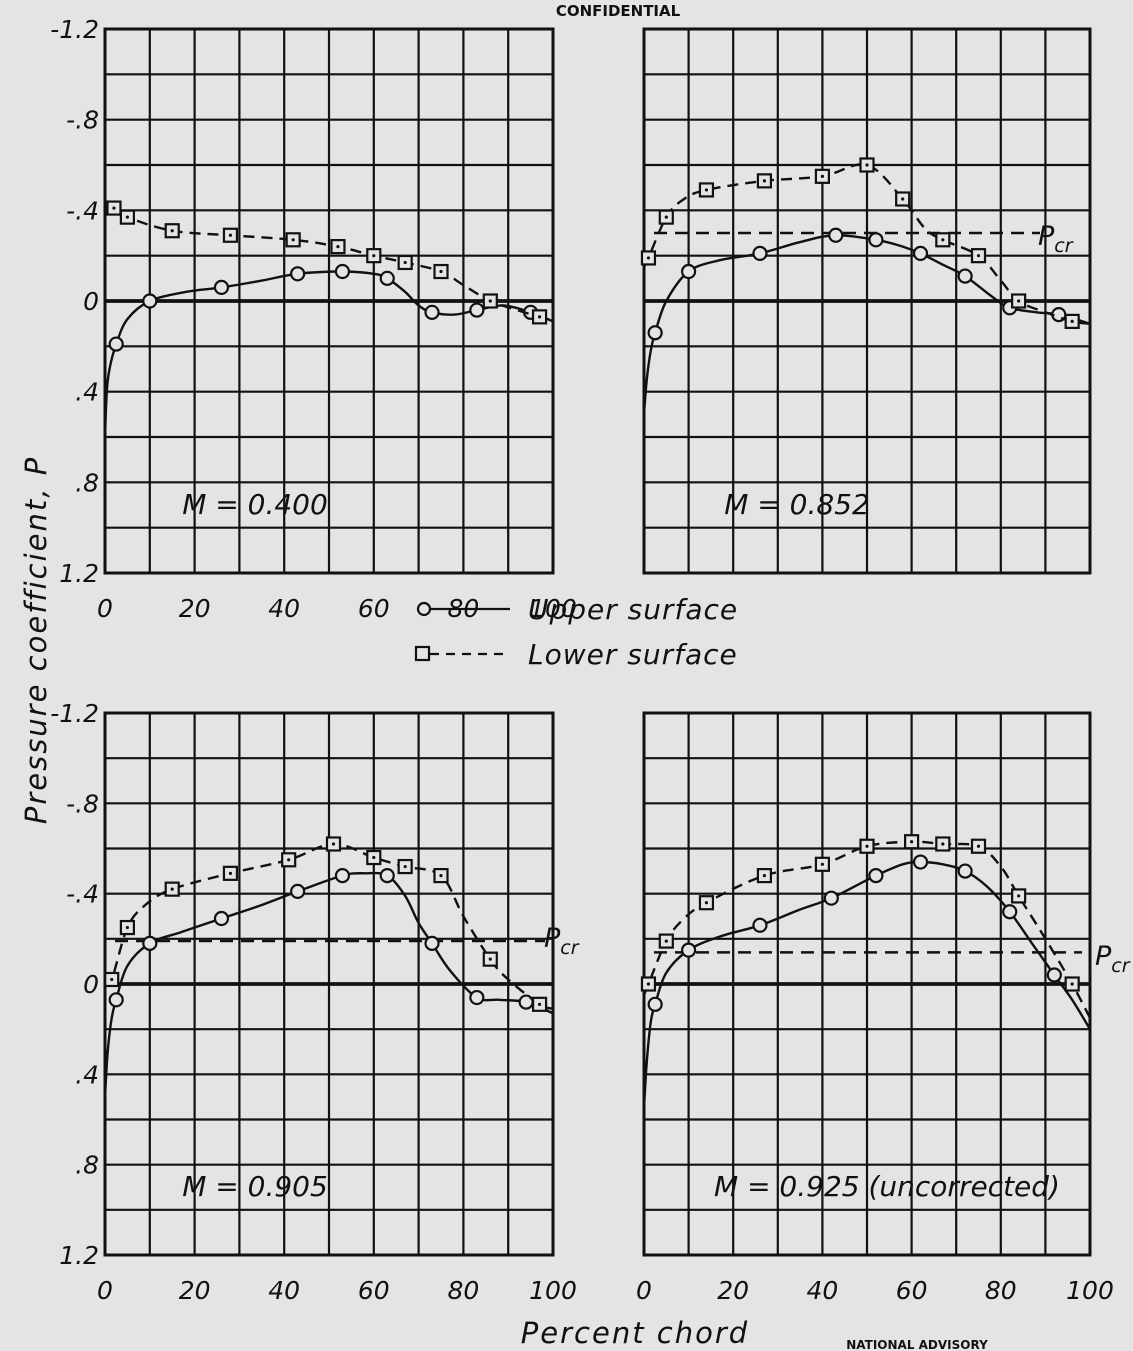 The width and height of the screenshot is (1133, 1351). I want to click on y-tick-label: -.8, so click(82, 803).